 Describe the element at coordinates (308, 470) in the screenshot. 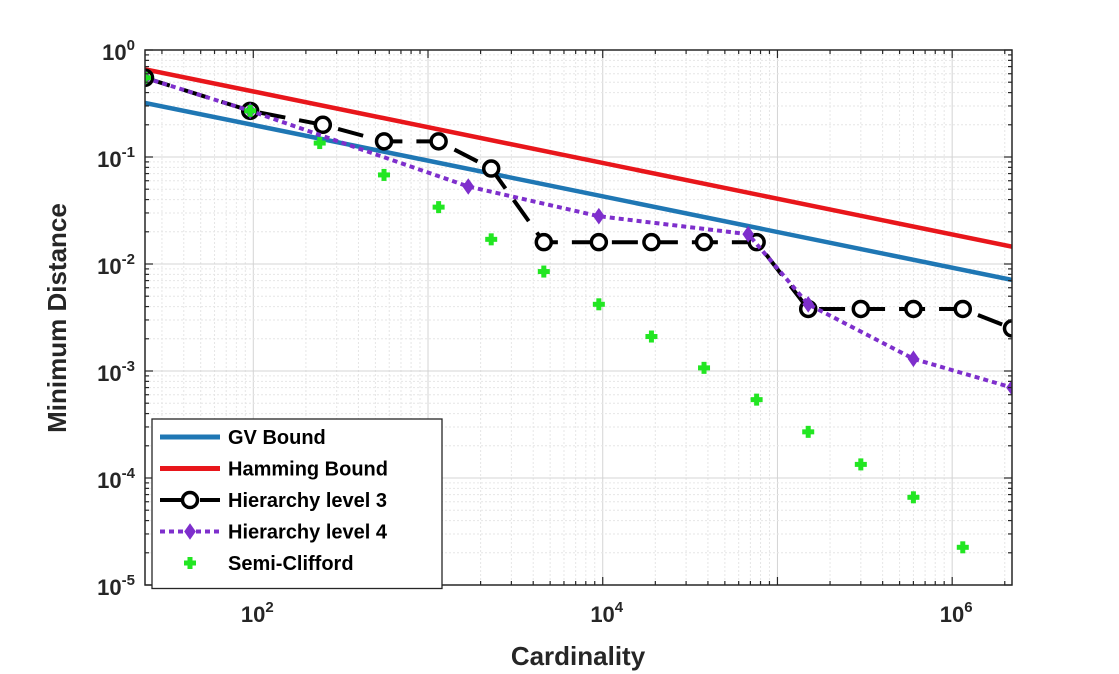

I see `legend-label: Hamming Bound` at that location.